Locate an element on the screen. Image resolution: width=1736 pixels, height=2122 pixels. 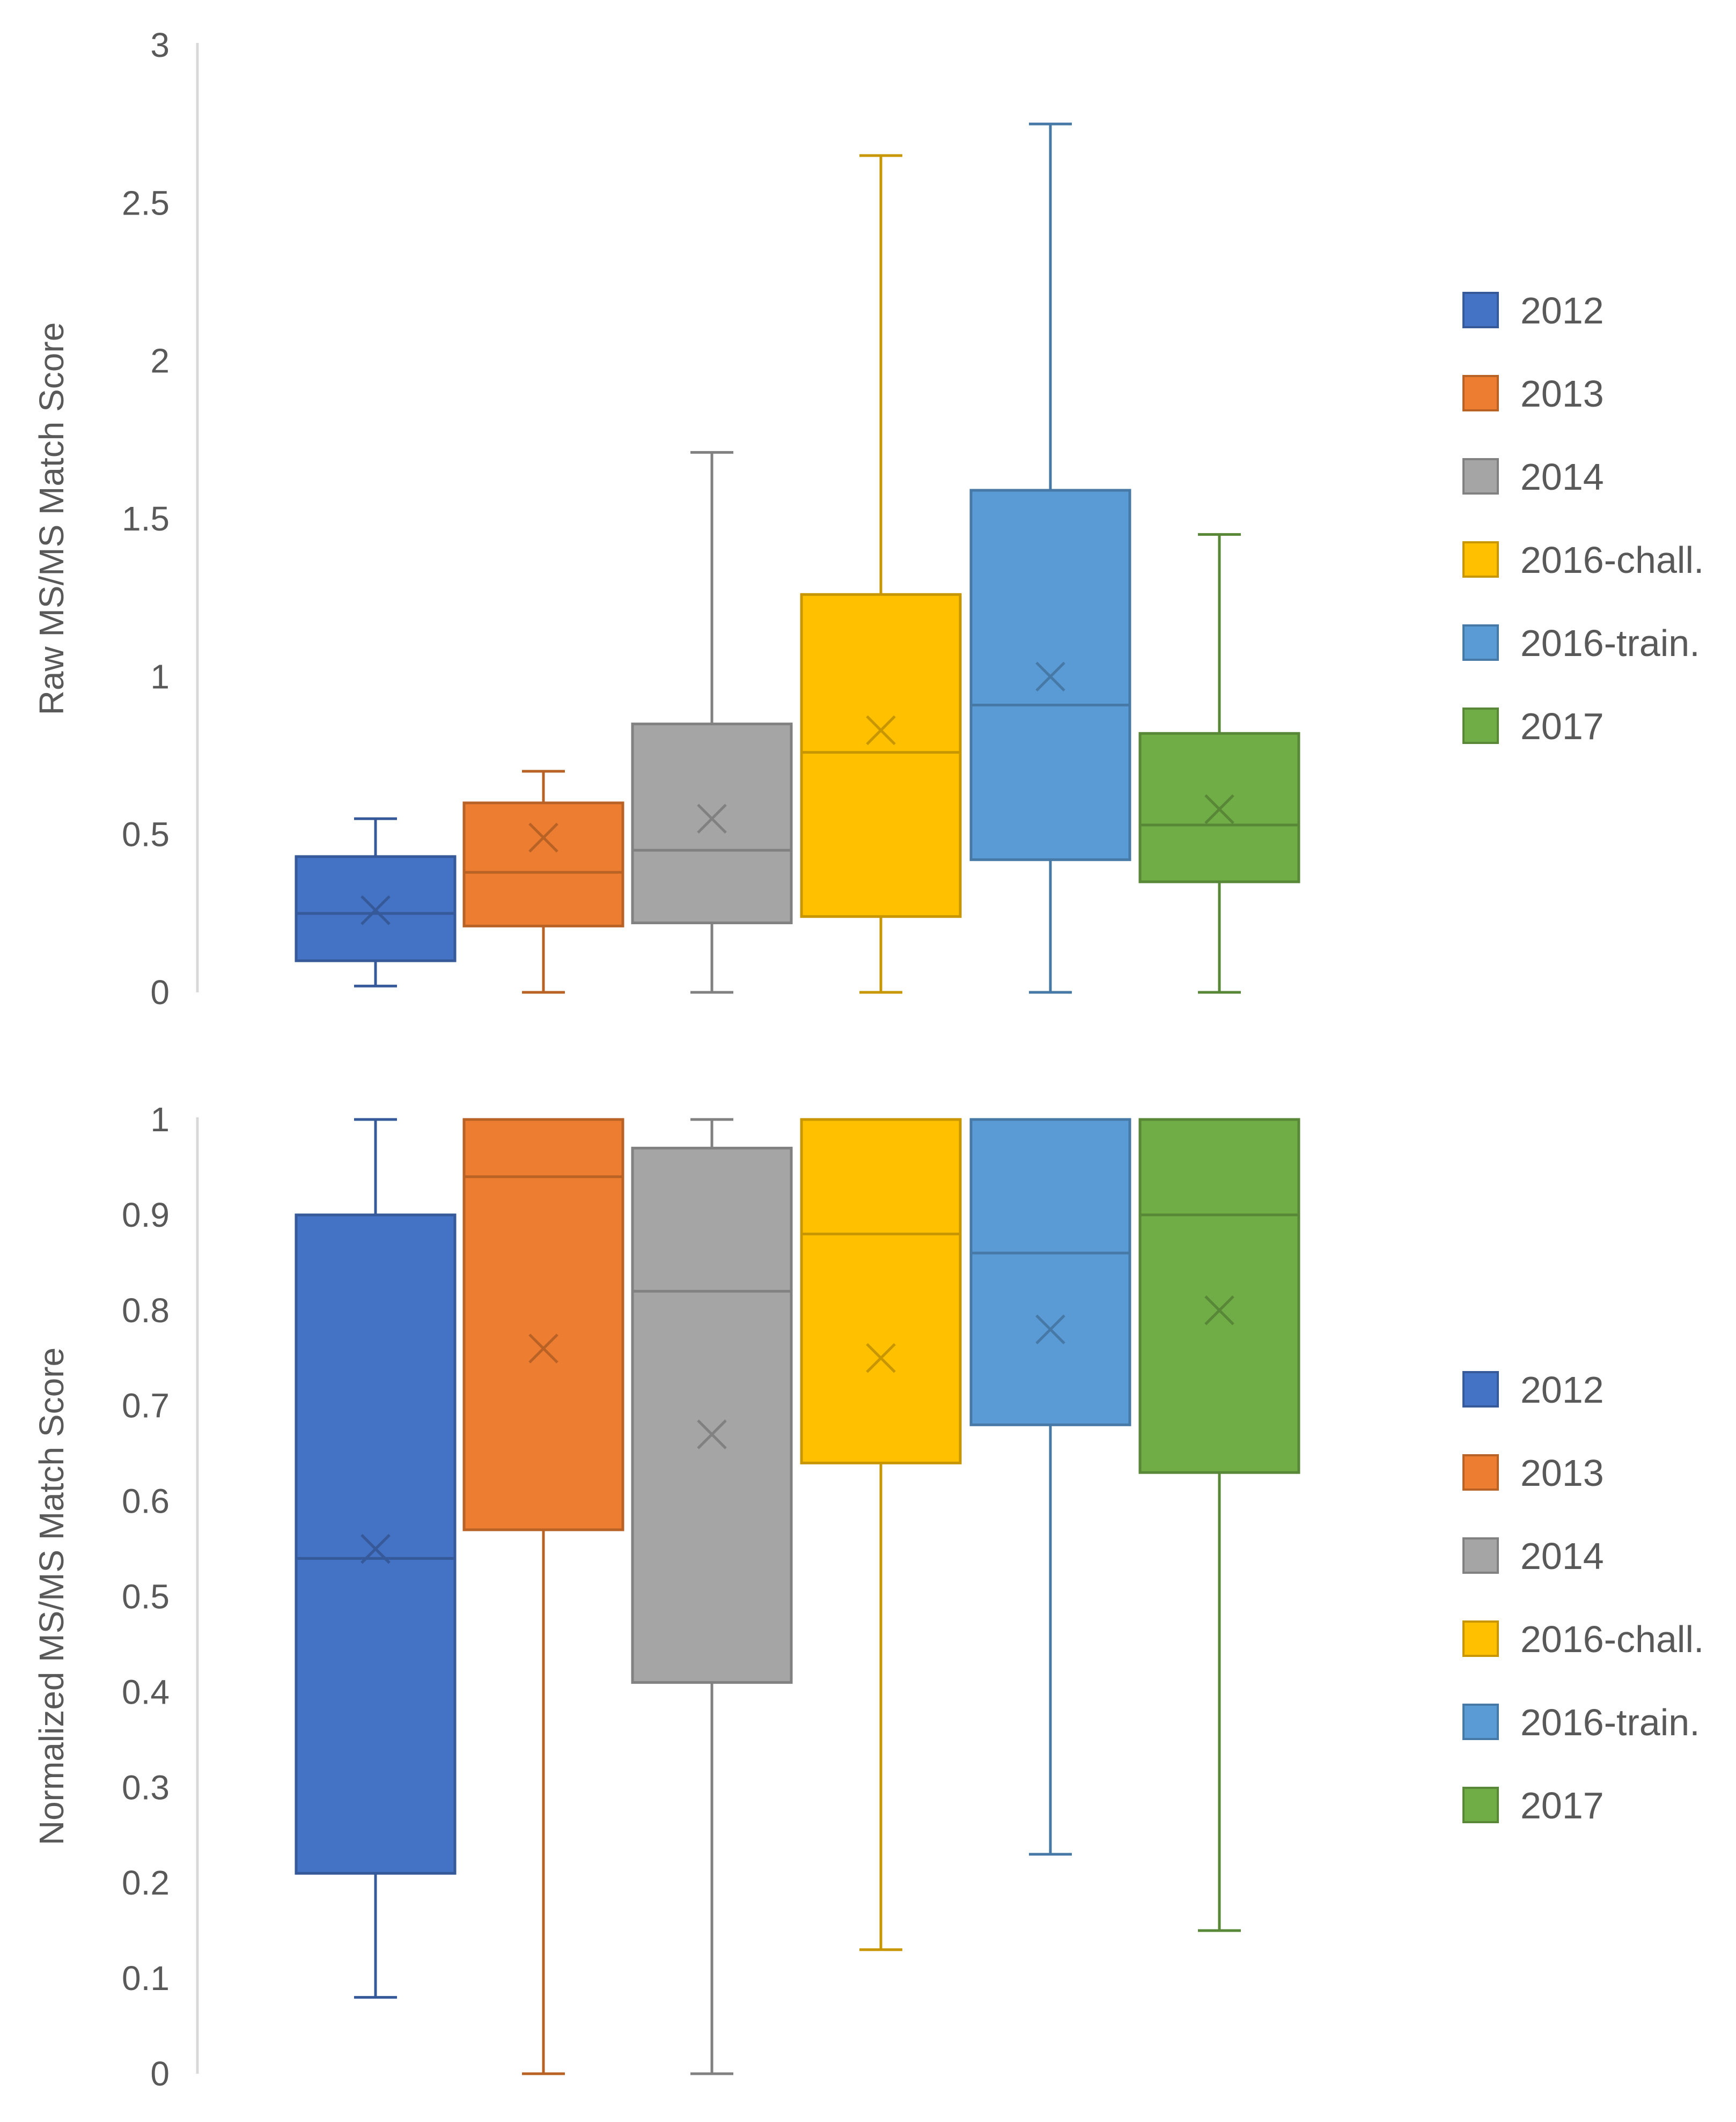
y-tick-label: 1.5 is located at coordinates (146, 518).